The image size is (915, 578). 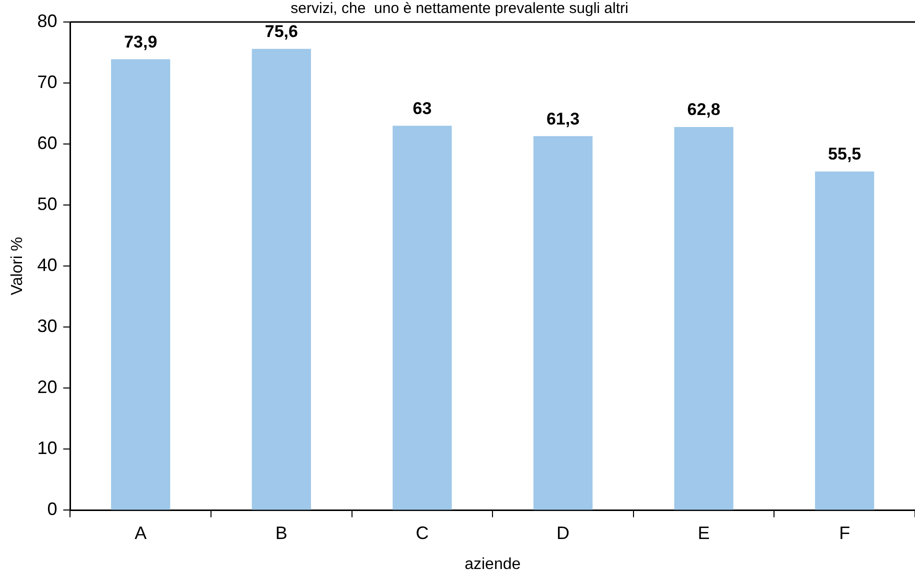 I want to click on x-tick-label: D, so click(x=563, y=532).